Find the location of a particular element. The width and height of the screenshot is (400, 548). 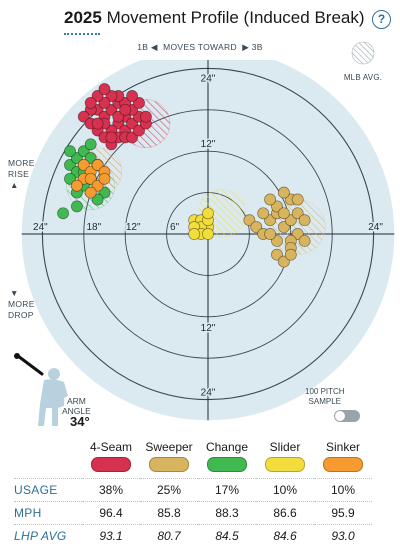

lhp-avg-value: 93.1 is located at coordinates (111, 535).